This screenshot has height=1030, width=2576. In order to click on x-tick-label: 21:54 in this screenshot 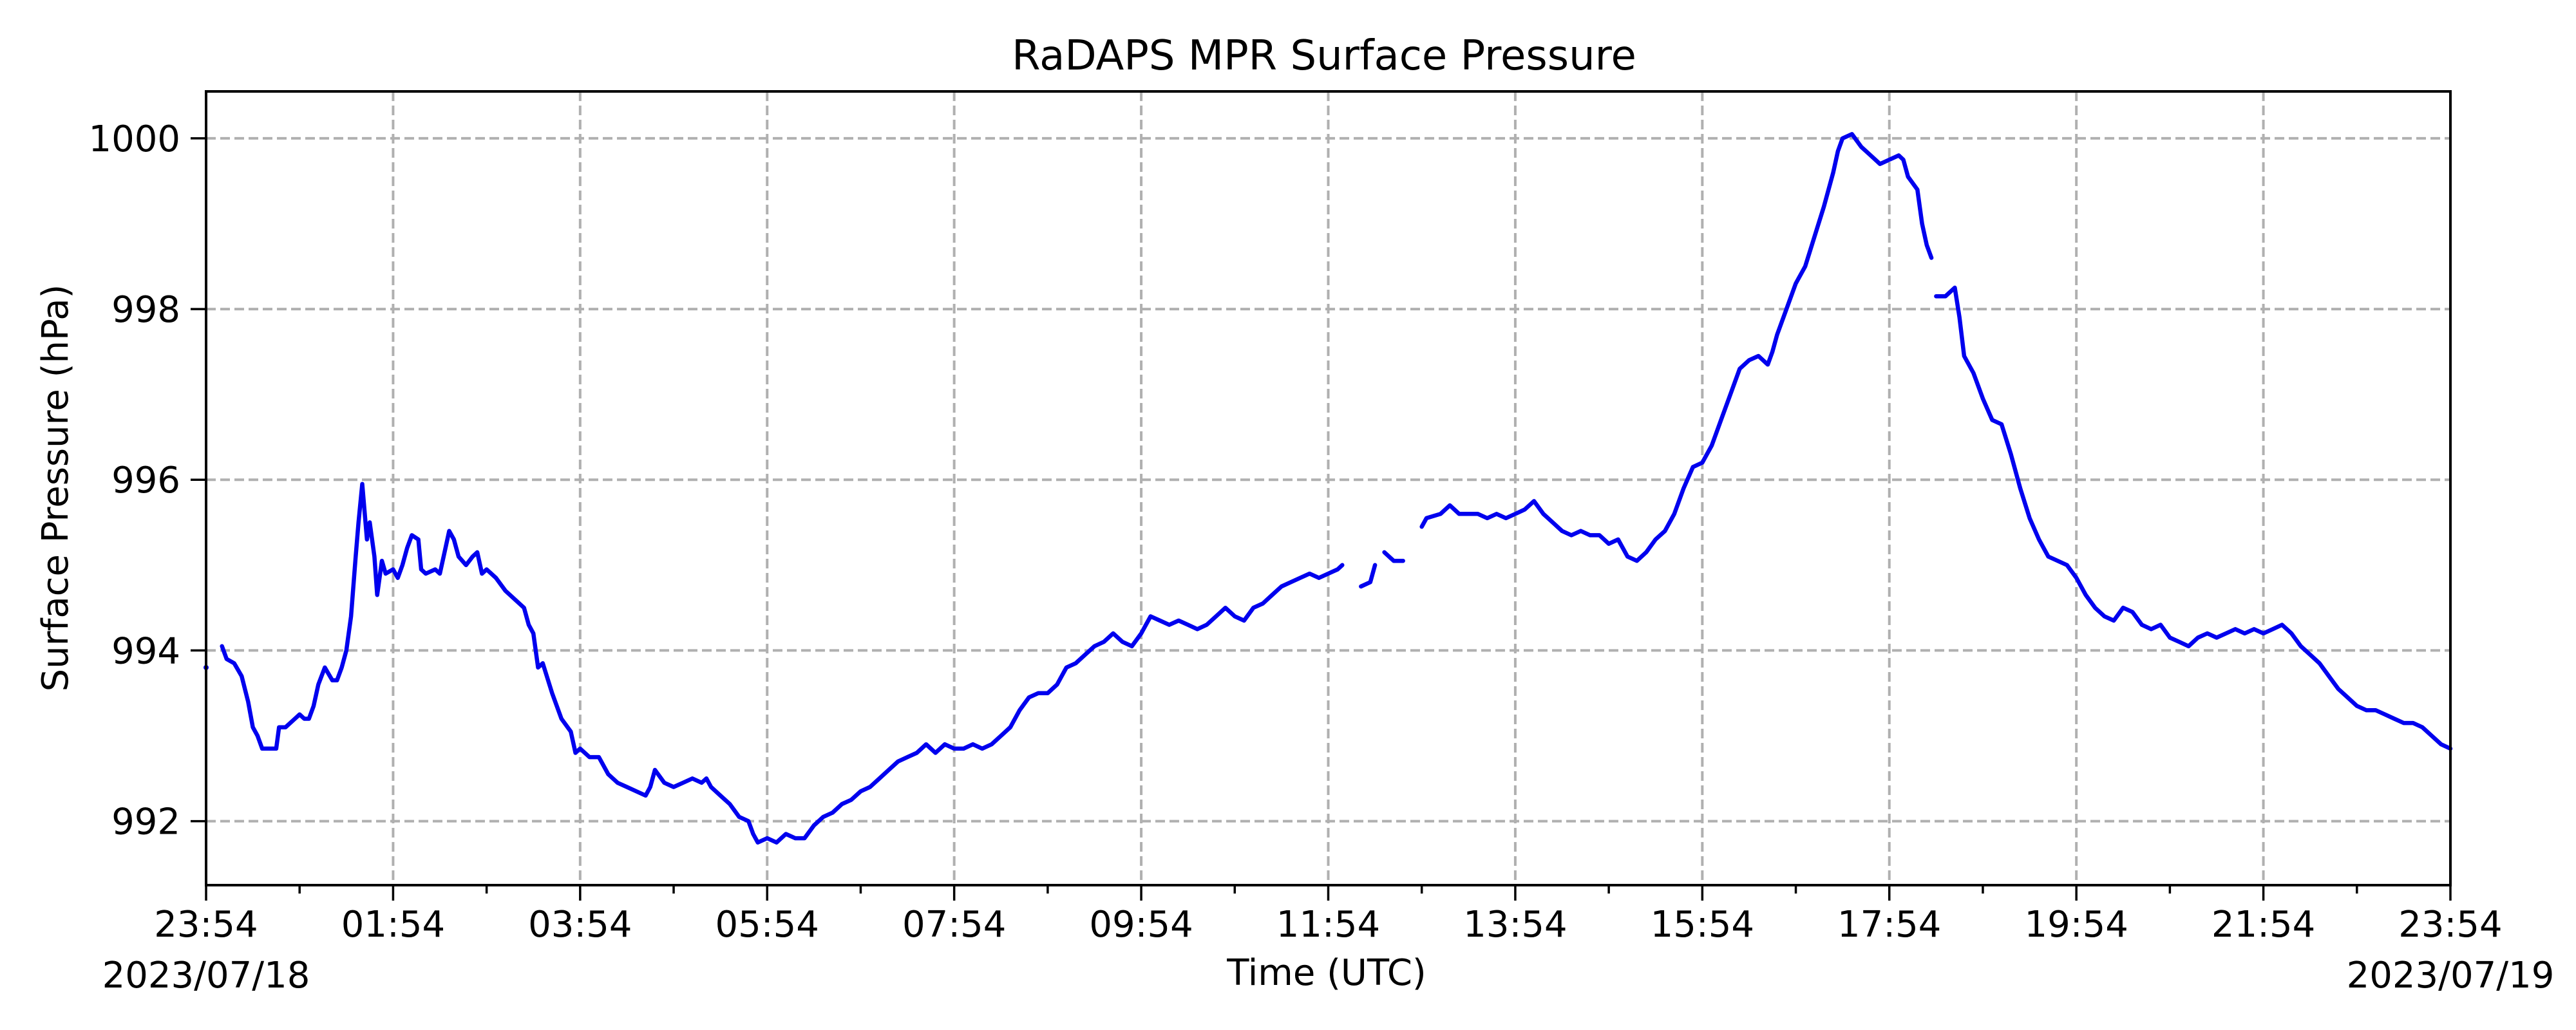, I will do `click(2263, 925)`.